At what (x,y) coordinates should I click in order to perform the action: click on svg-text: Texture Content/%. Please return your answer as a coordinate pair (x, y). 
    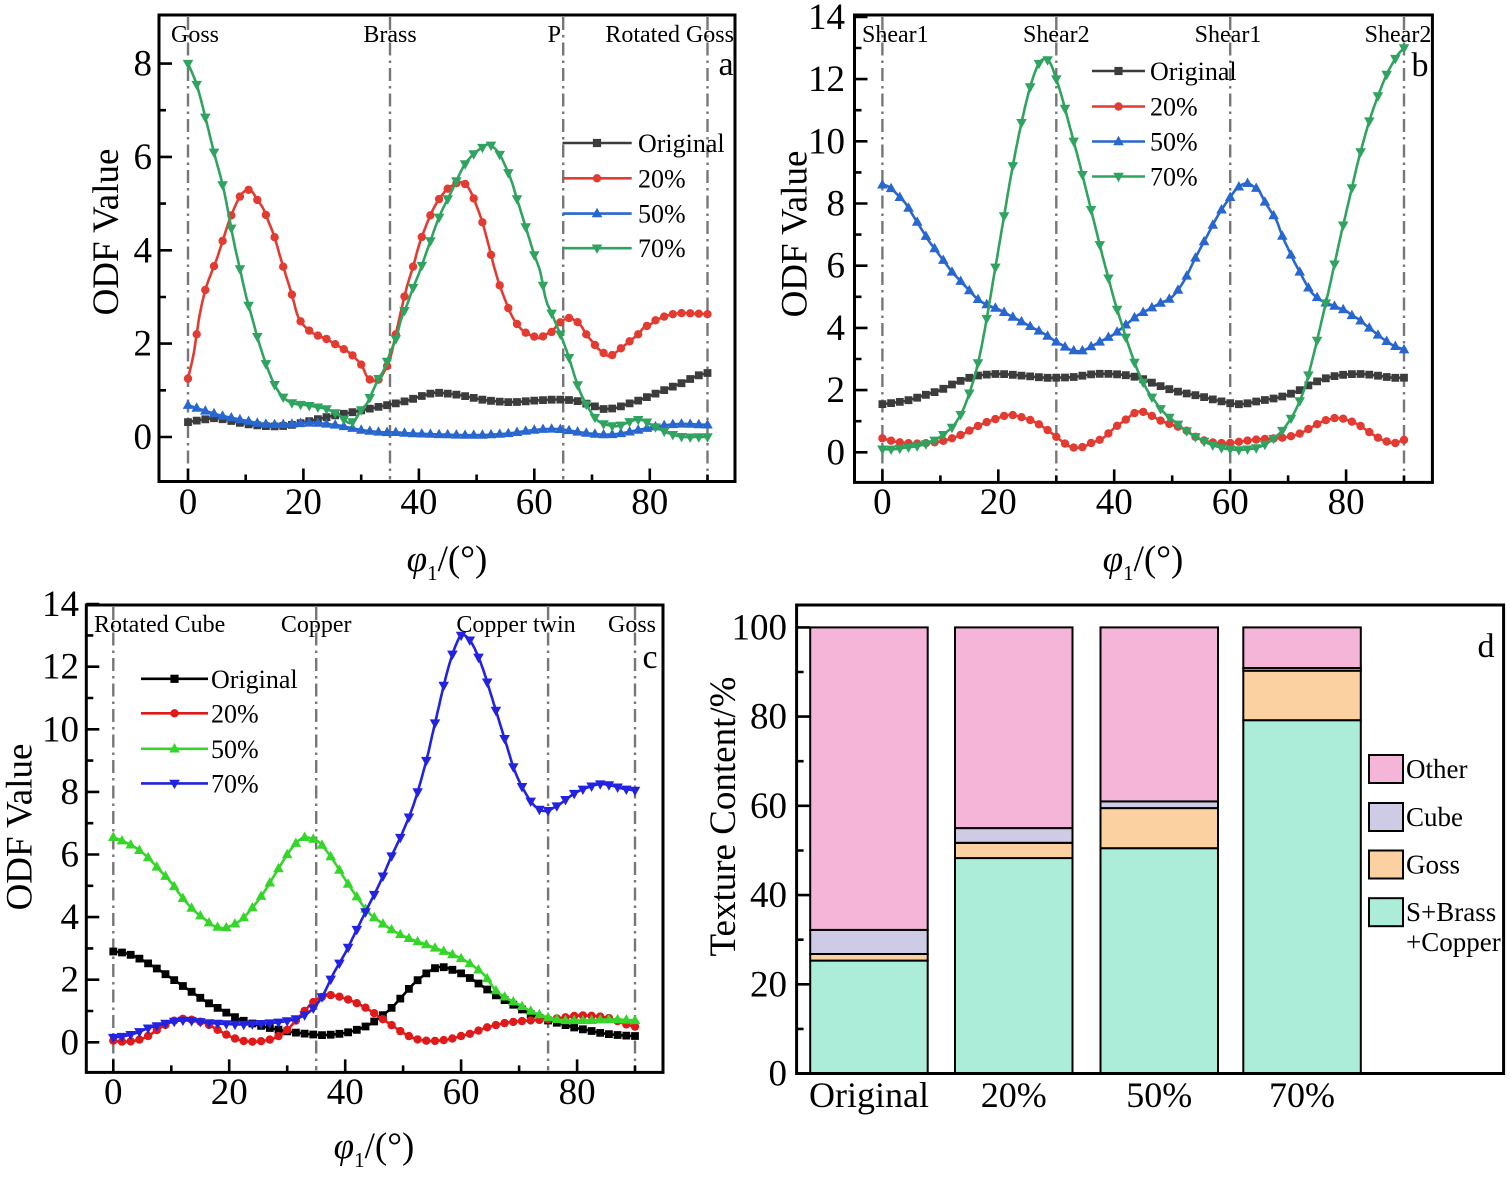
    Looking at the image, I should click on (723, 817).